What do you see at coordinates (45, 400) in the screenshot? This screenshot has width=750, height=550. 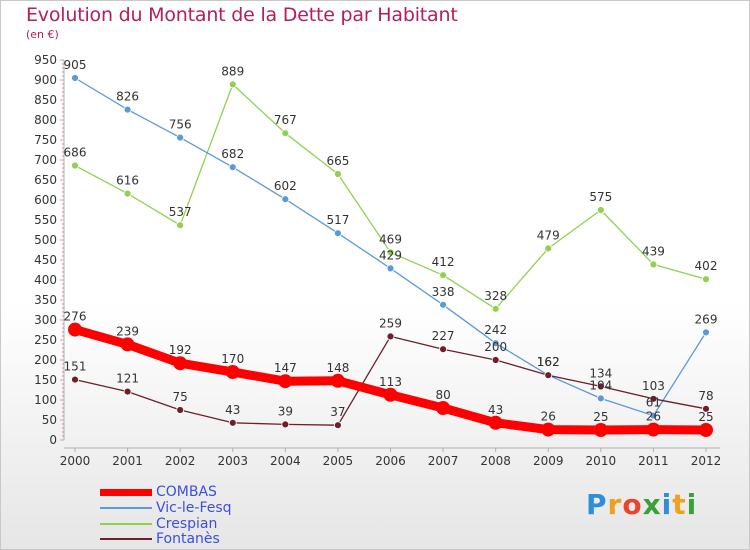 I see `y-tick-label: 100` at bounding box center [45, 400].